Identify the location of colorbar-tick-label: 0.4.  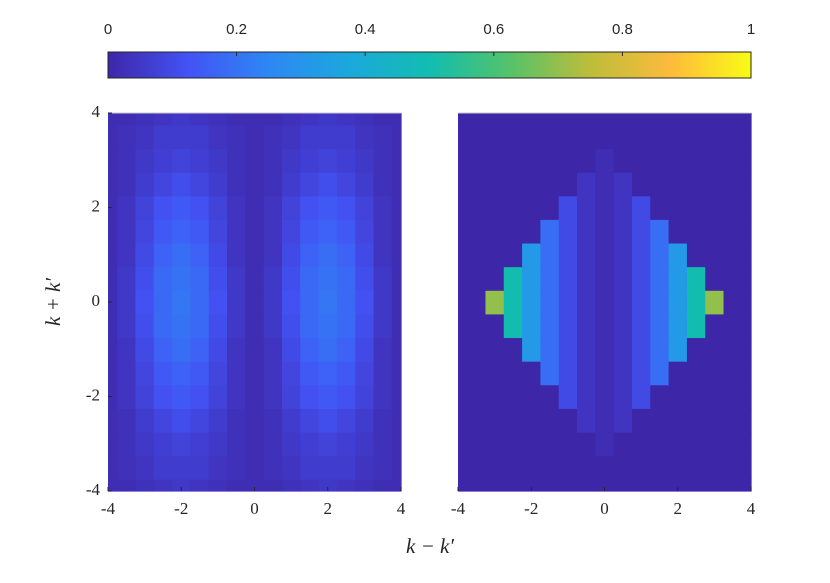
(365, 29).